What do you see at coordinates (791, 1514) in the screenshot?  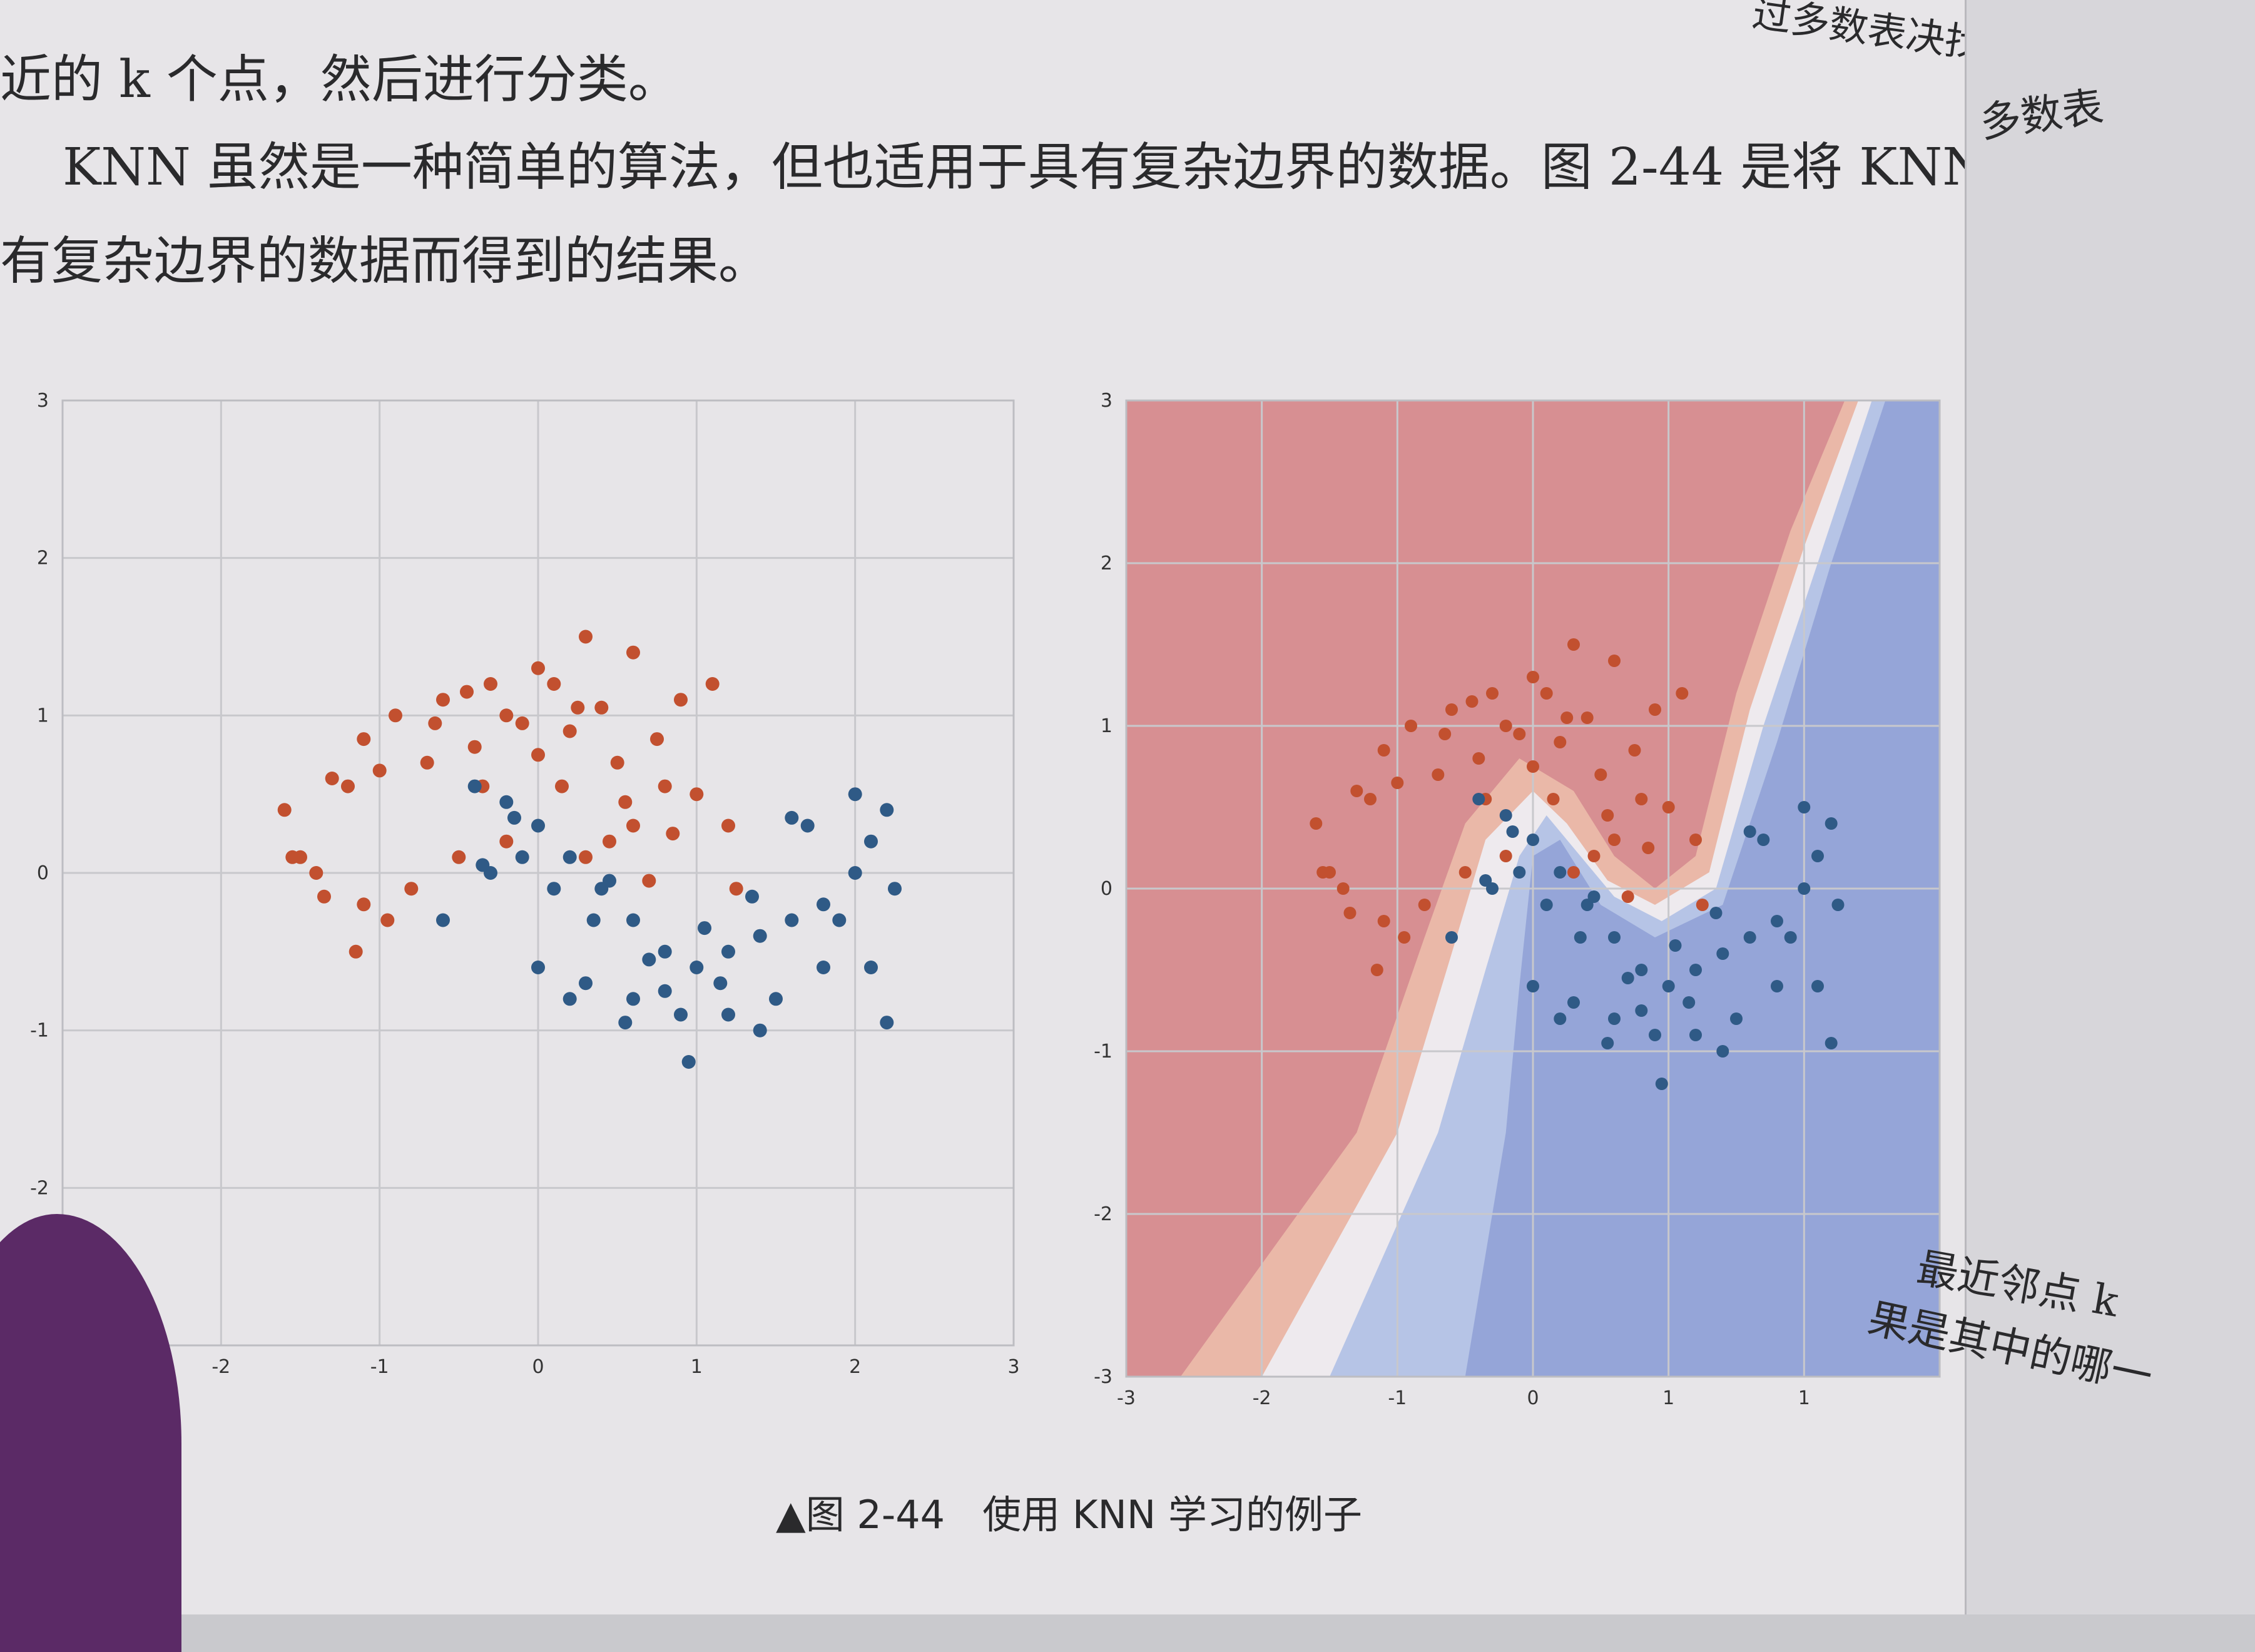 I see `caption-marker: ▲` at bounding box center [791, 1514].